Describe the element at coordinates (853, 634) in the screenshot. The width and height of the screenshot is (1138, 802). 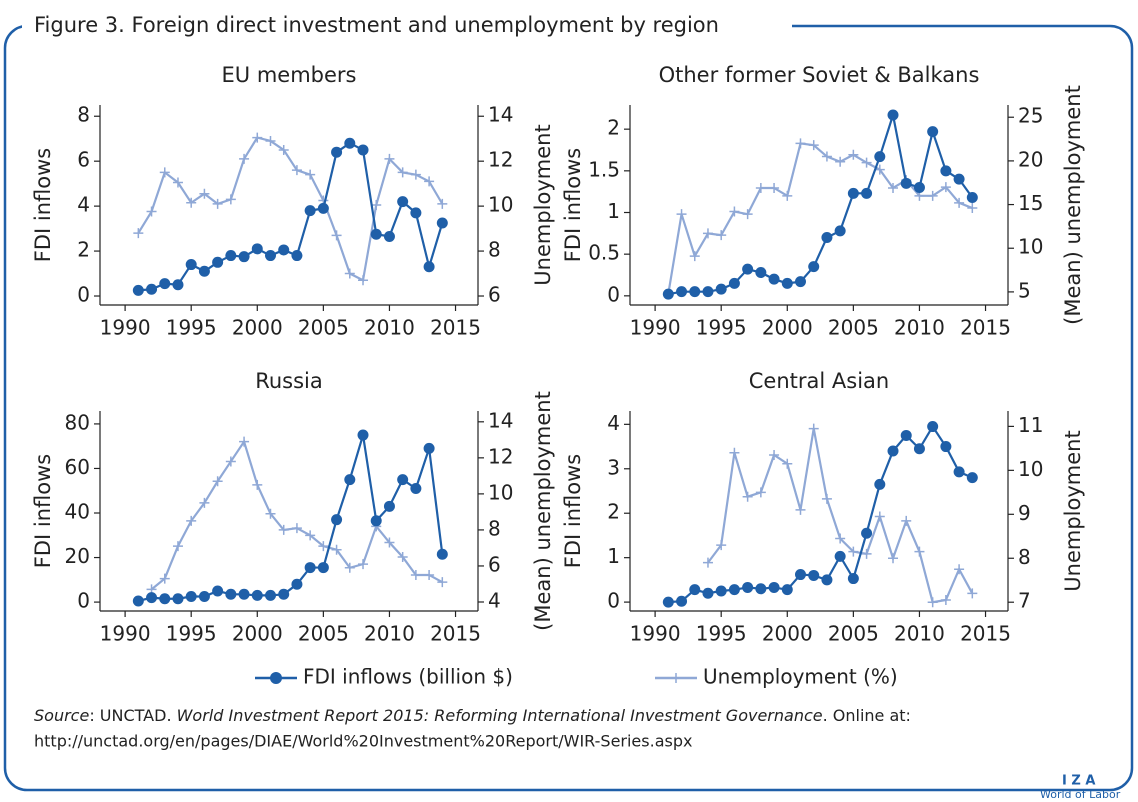
I see `x-tick-label: 2005` at that location.